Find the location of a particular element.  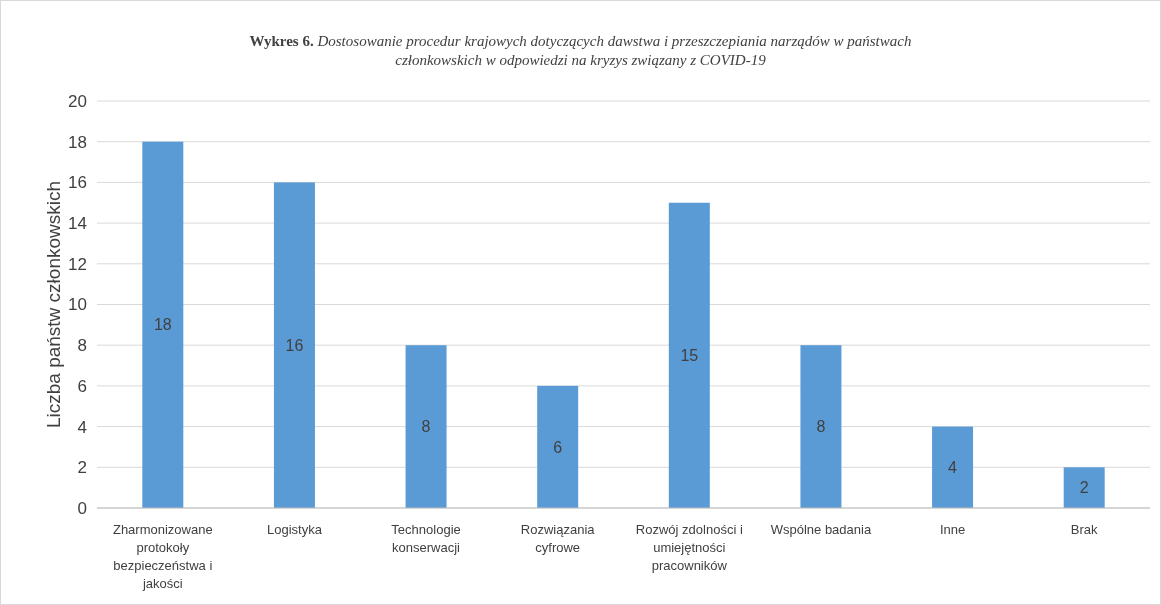

x-tick-label: Logistyka is located at coordinates (294, 529).